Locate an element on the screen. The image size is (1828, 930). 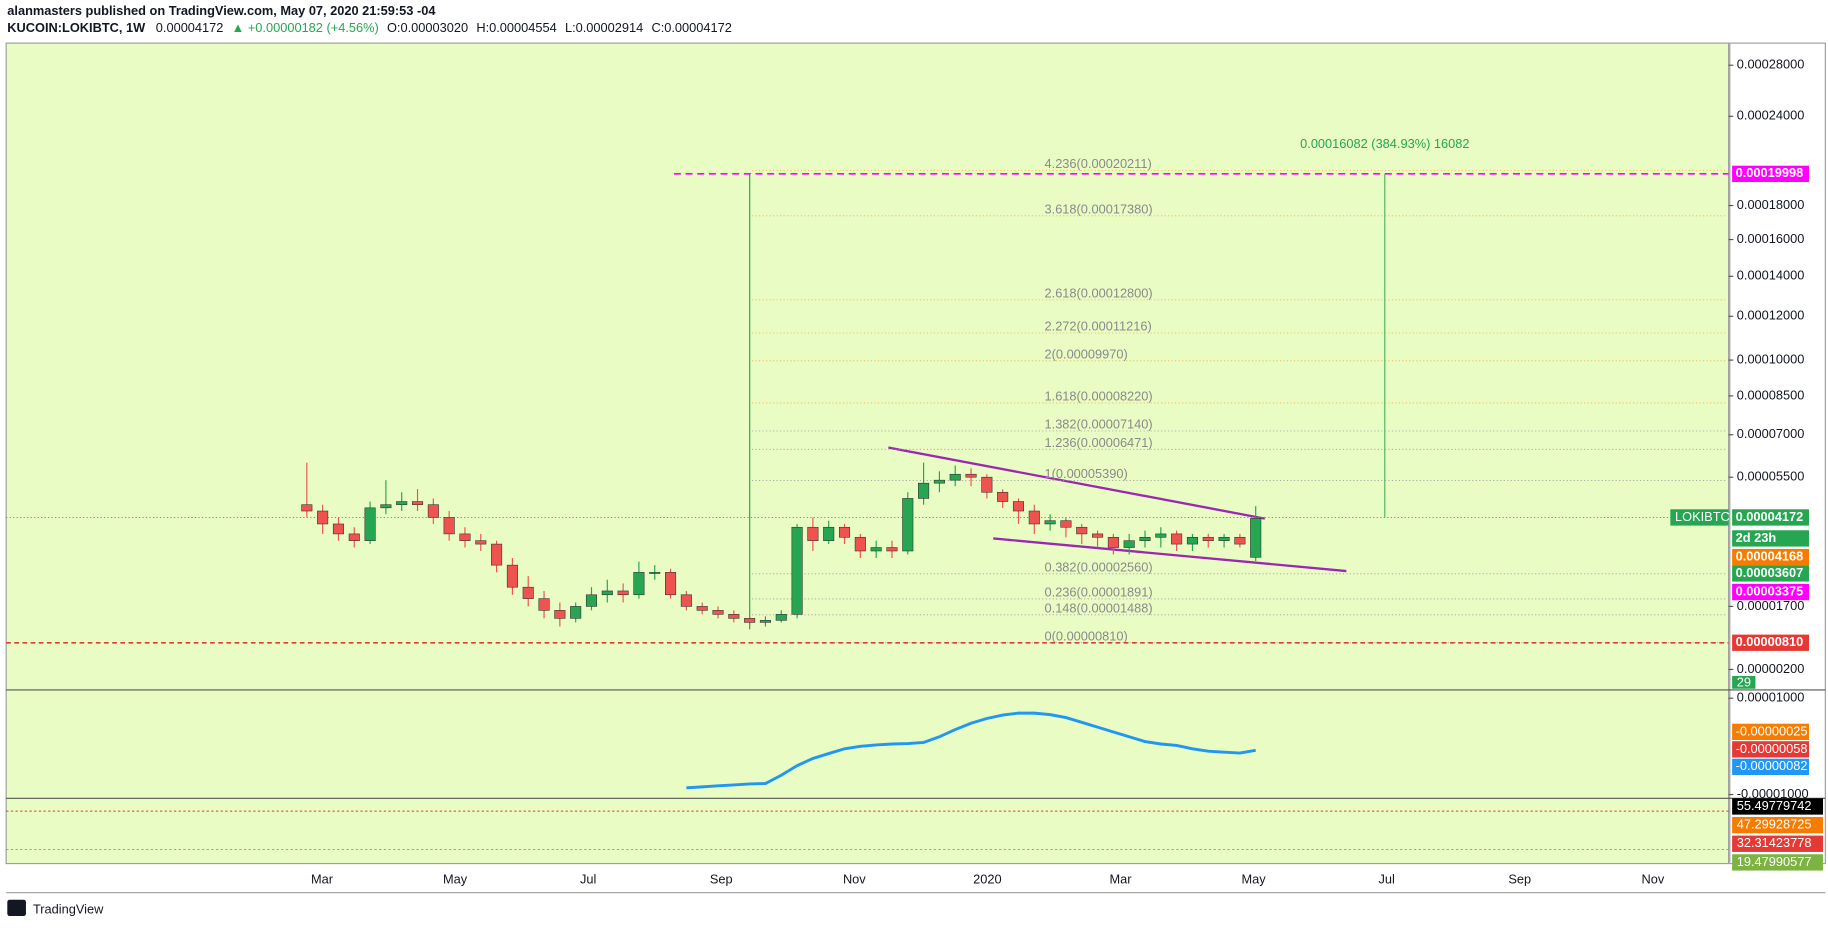
fib-label: 2(0.00009970) is located at coordinates (1086, 353).